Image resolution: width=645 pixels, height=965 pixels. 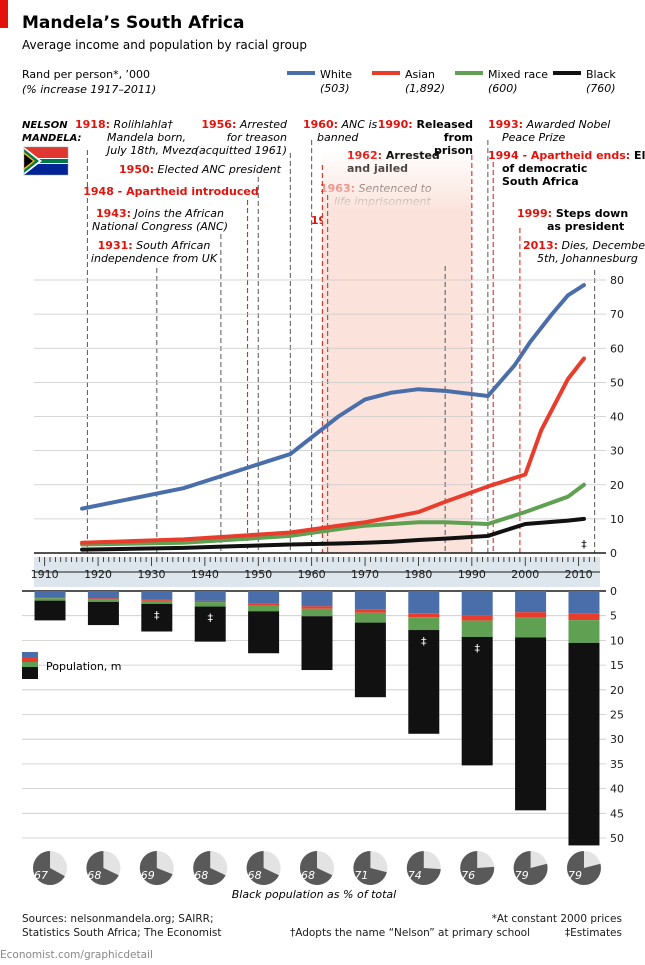 I want to click on income-tick-30: 30, so click(x=617, y=451).